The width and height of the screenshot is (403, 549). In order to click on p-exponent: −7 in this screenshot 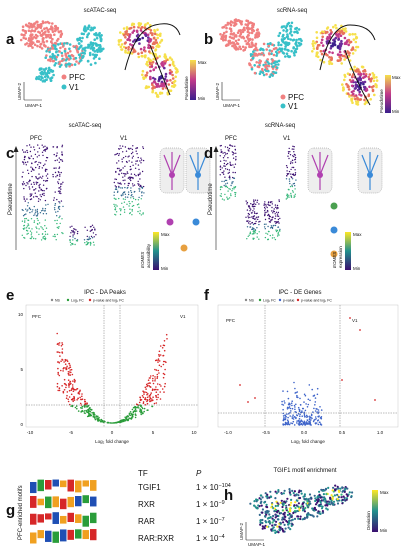, I will do `click(221, 520)`.